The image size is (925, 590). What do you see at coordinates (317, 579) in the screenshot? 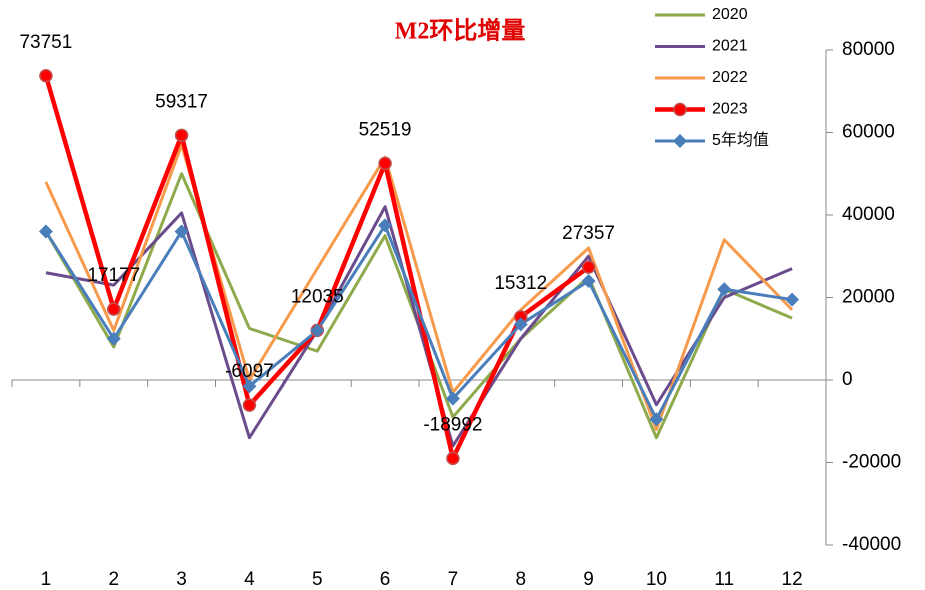
I see `x-tick-label: 5` at bounding box center [317, 579].